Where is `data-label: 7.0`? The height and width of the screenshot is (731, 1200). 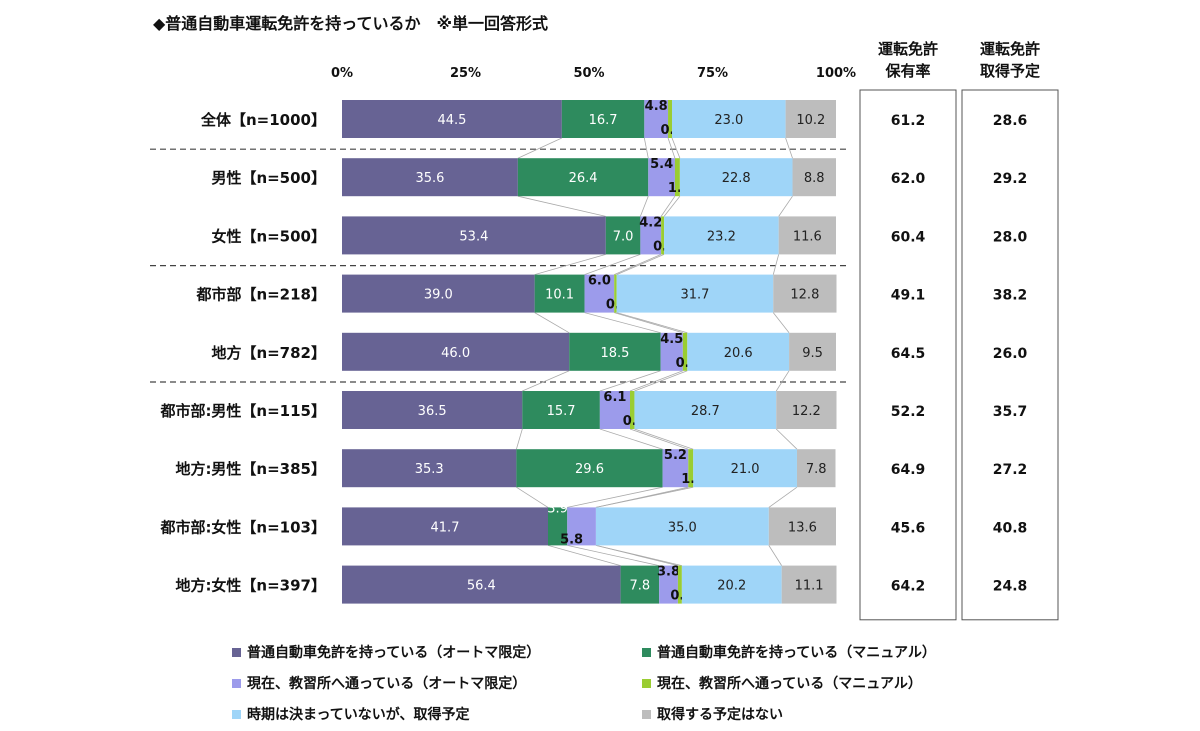 data-label: 7.0 is located at coordinates (623, 236).